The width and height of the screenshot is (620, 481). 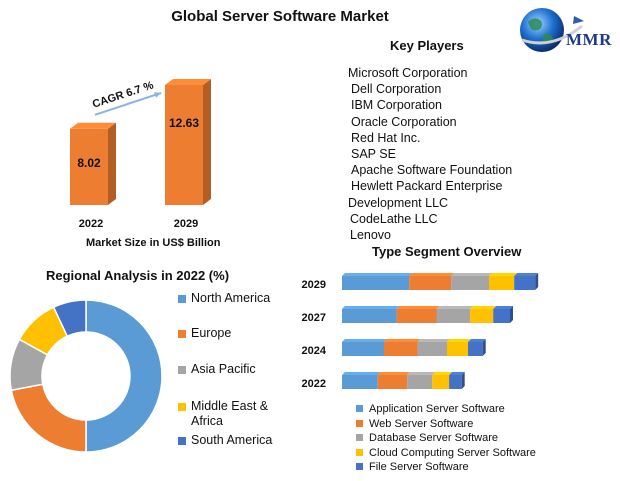 I want to click on regional-legend-item: North America, so click(x=232, y=298).